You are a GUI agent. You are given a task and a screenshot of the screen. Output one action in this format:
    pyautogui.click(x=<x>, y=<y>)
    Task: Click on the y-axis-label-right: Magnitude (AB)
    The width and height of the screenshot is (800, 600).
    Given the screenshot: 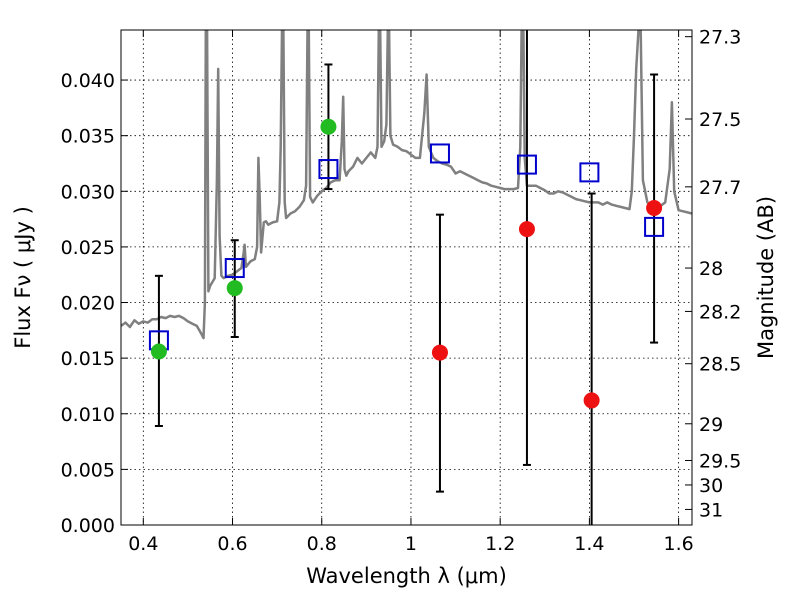 What is the action you would take?
    pyautogui.click(x=766, y=277)
    